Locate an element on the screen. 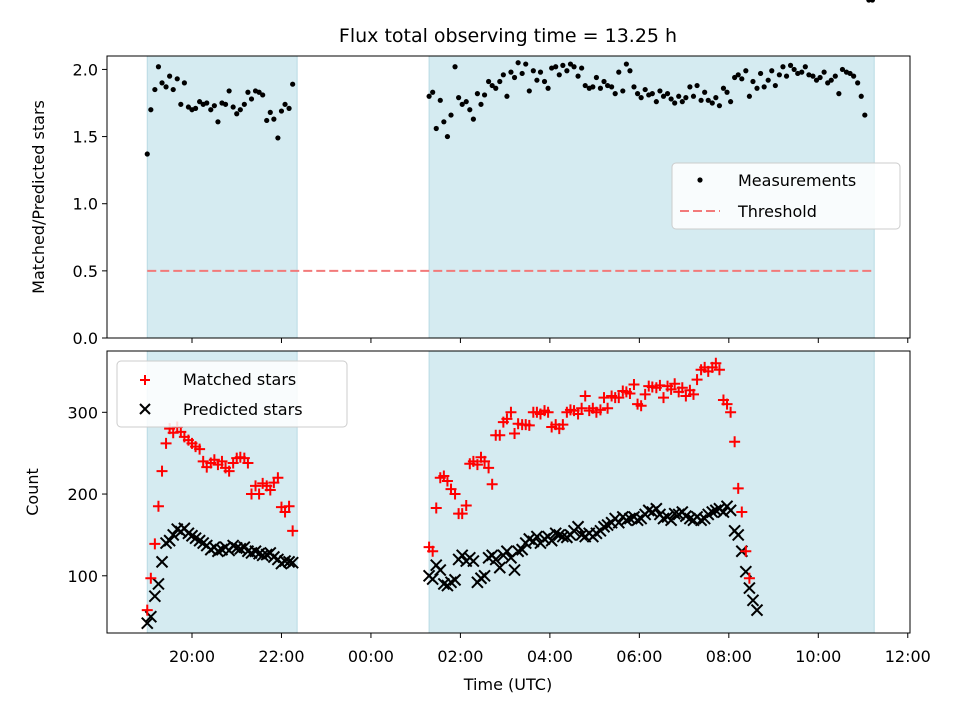 The image size is (960, 720). x-axis-label: Time (UTC) is located at coordinates (507, 684).